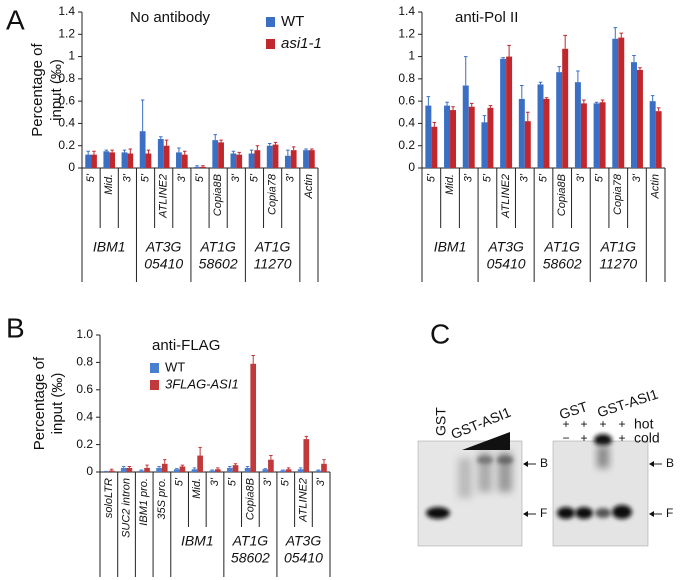  Describe the element at coordinates (644, 424) in the screenshot. I see `condition-label: hot` at that location.